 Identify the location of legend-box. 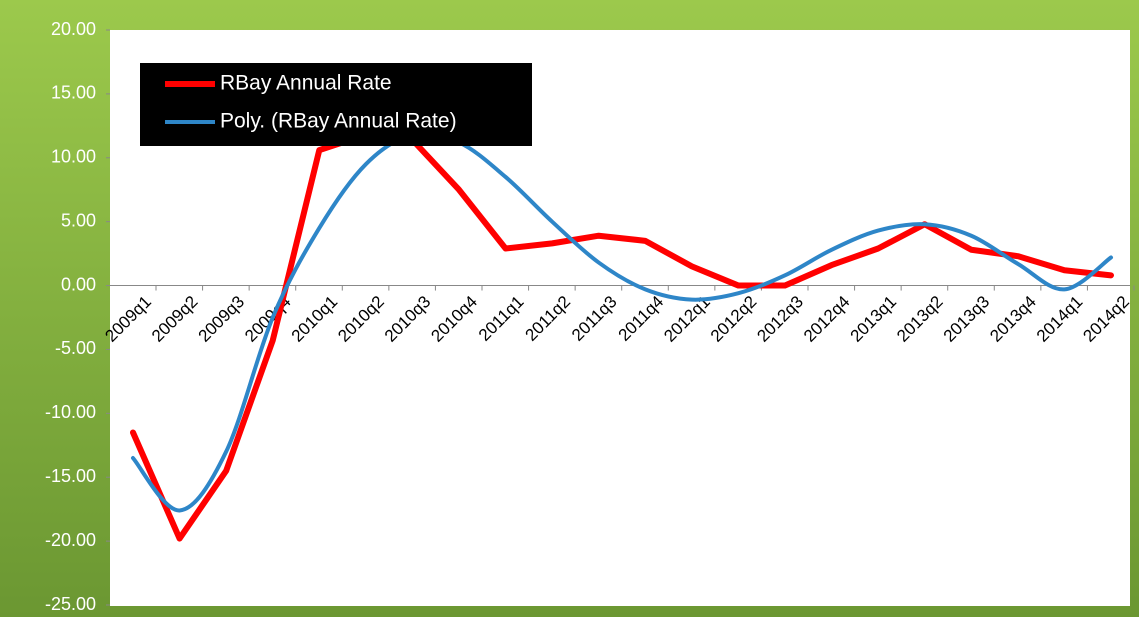
(336, 104).